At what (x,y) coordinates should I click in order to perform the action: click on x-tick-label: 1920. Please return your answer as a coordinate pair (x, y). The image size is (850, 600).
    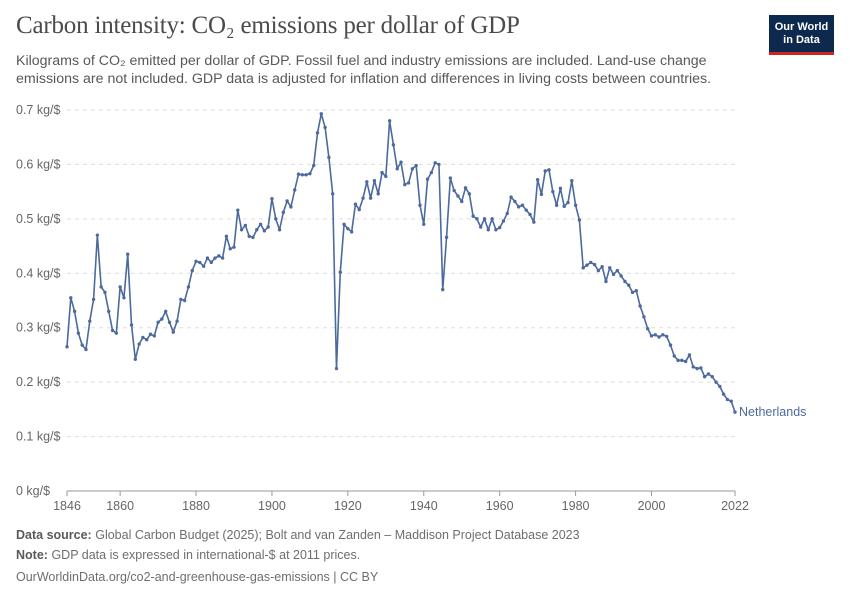
    Looking at the image, I should click on (348, 506).